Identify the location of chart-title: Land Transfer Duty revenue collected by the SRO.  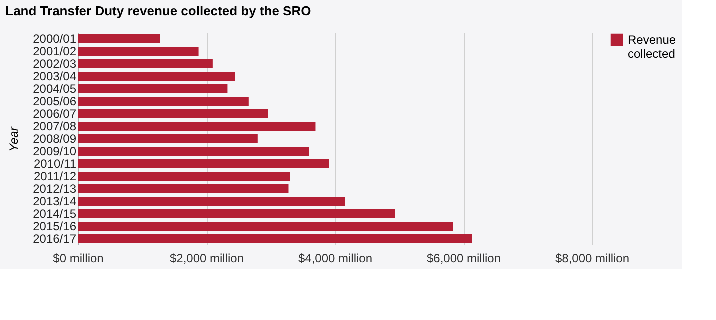
(159, 10).